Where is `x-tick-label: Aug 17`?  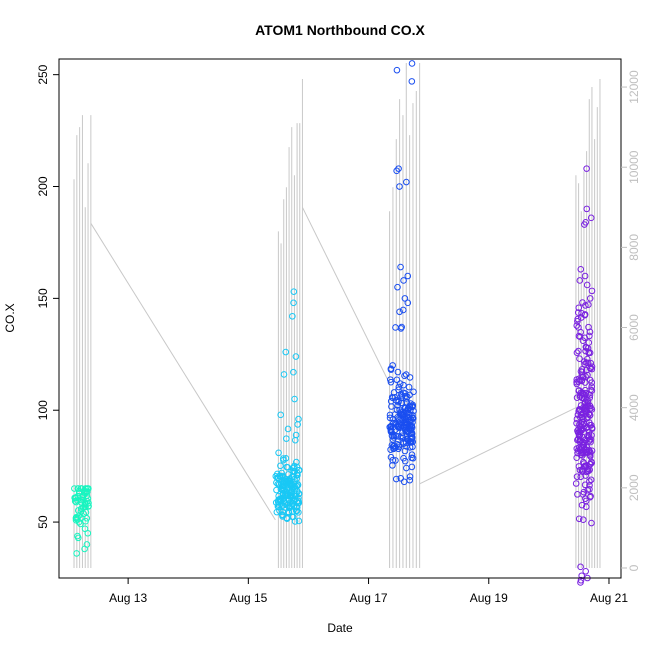 x-tick-label: Aug 17 is located at coordinates (369, 598).